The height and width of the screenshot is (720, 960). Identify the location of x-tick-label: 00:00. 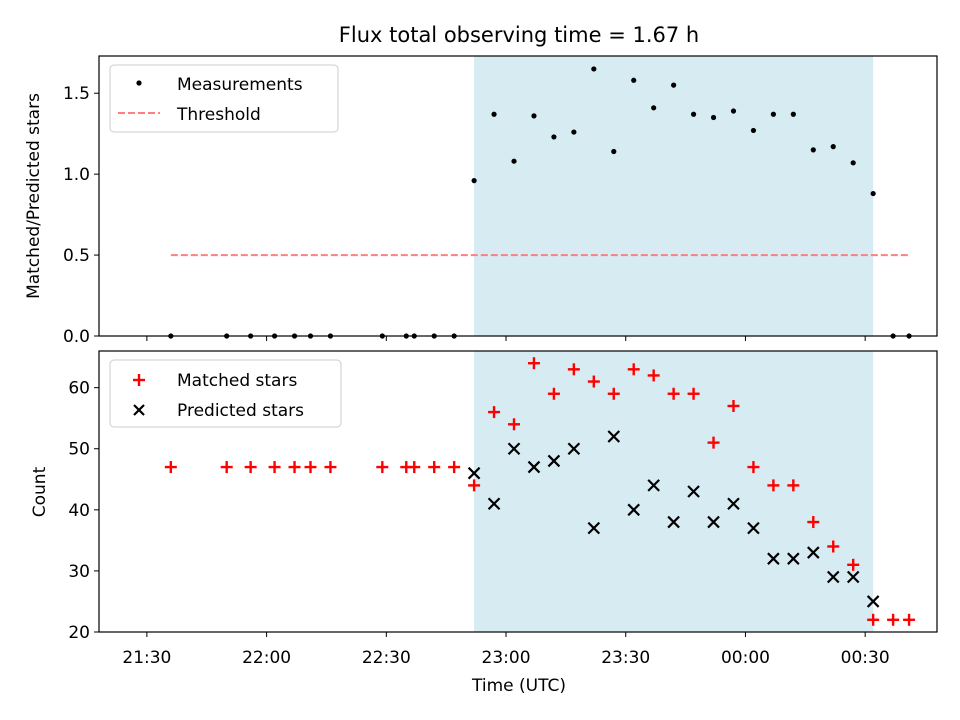
(745, 658).